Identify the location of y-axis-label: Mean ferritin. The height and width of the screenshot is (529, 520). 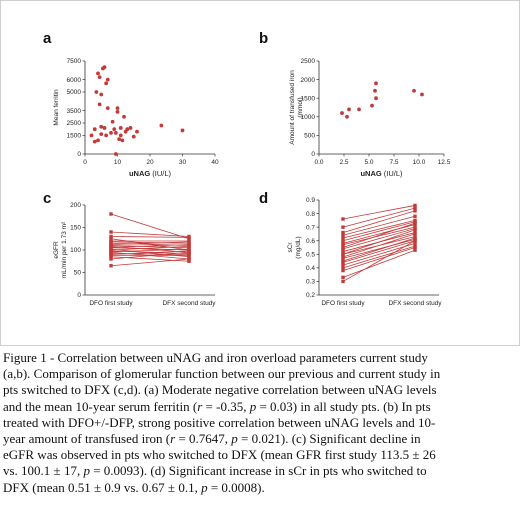
(56, 107).